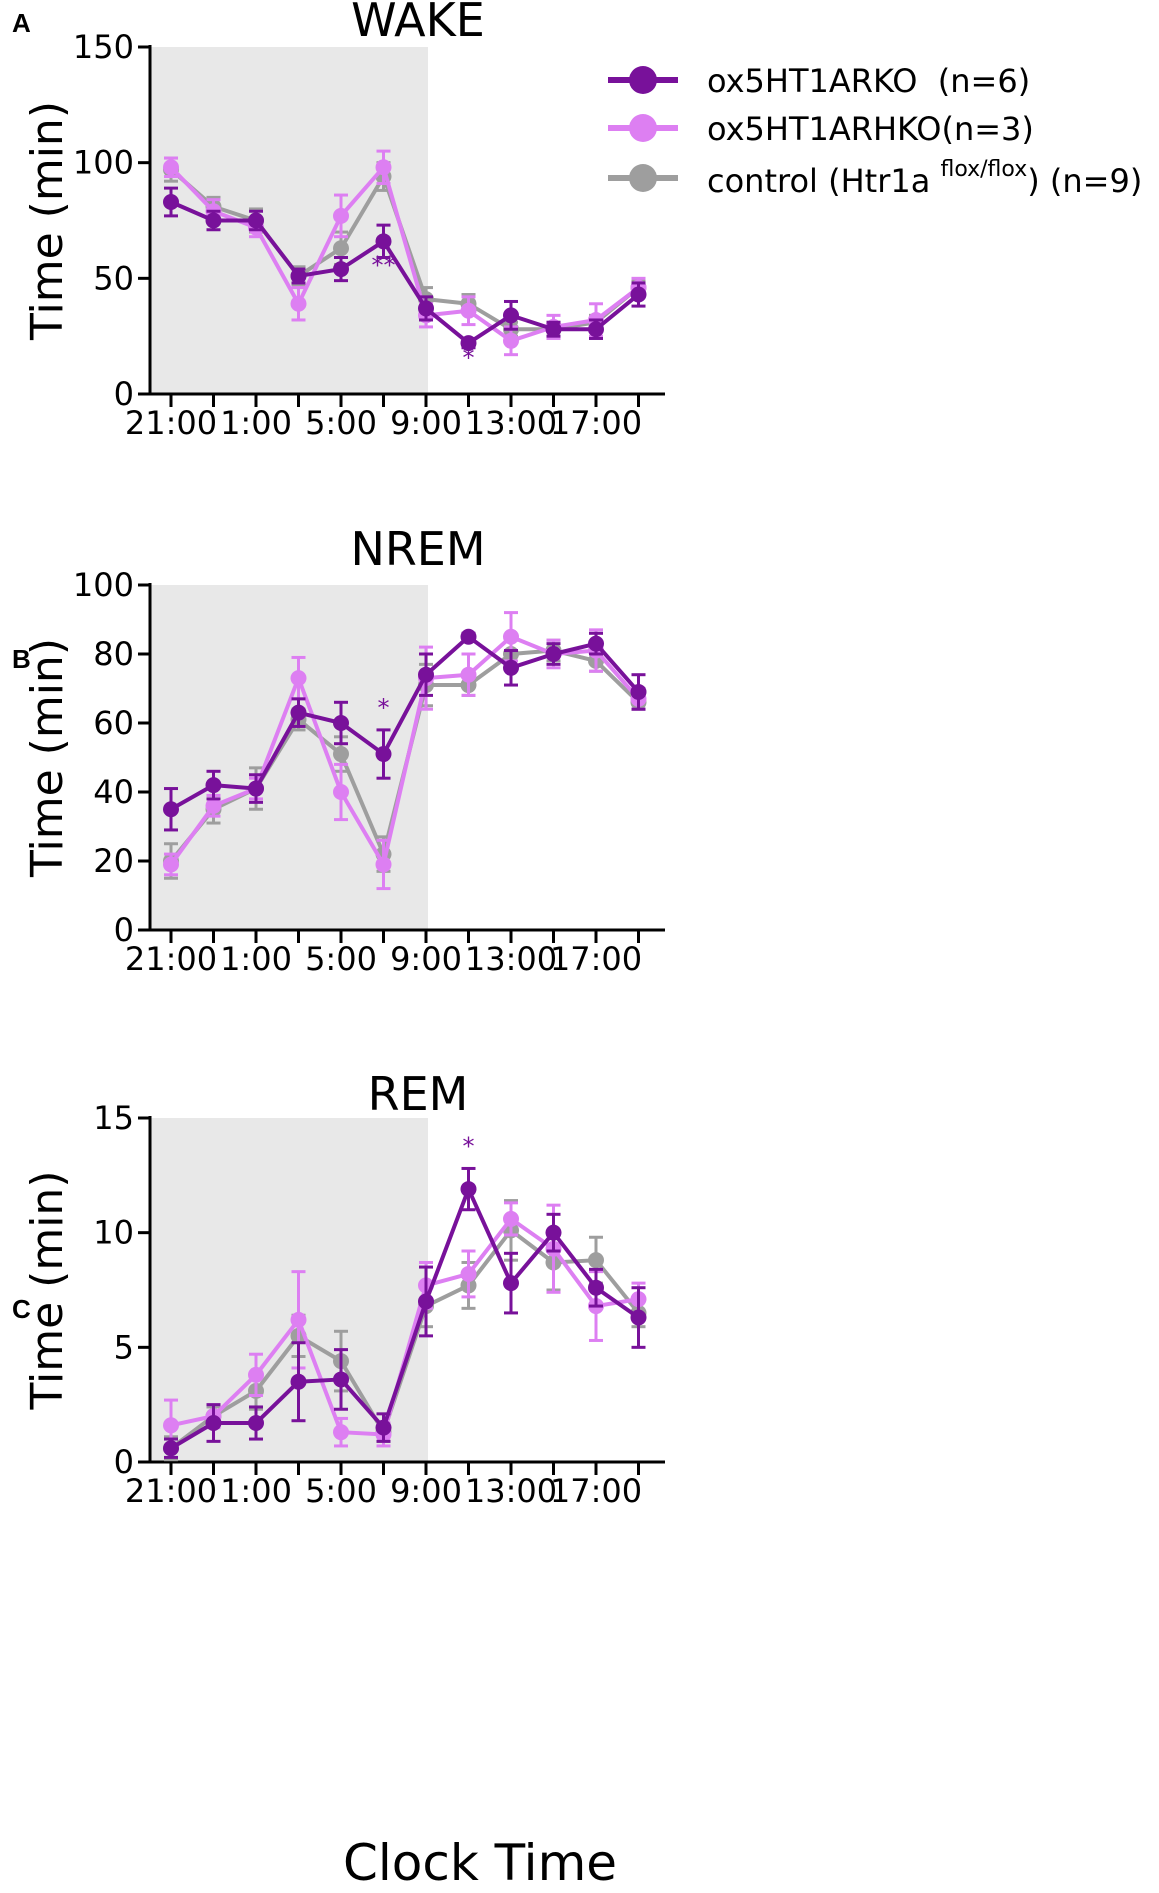 This screenshot has width=1159, height=1893. What do you see at coordinates (113, 654) in the screenshot?
I see `nrem-y-tick-label: 80` at bounding box center [113, 654].